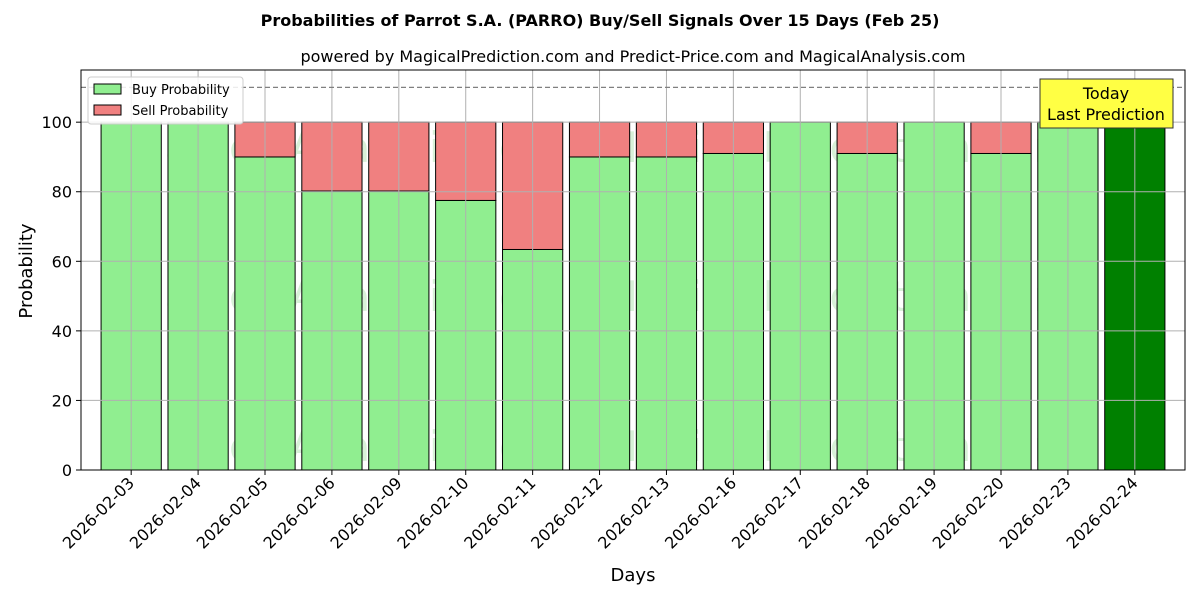  What do you see at coordinates (1106, 114) in the screenshot?
I see `annotation-text: Last Prediction` at bounding box center [1106, 114].